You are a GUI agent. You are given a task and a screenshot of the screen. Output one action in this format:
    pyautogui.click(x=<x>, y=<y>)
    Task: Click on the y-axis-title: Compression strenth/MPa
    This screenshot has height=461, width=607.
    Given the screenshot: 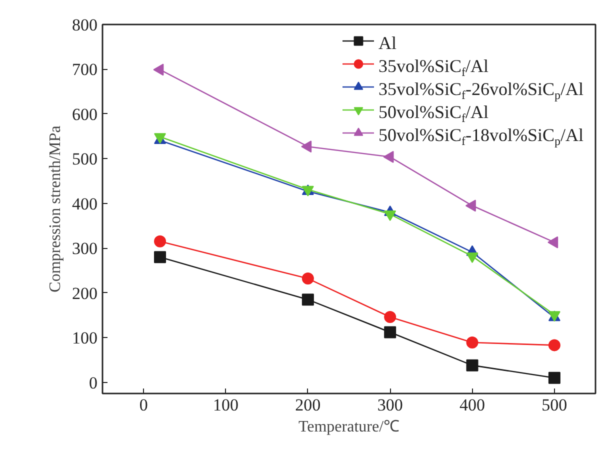 What is the action you would take?
    pyautogui.click(x=55, y=209)
    